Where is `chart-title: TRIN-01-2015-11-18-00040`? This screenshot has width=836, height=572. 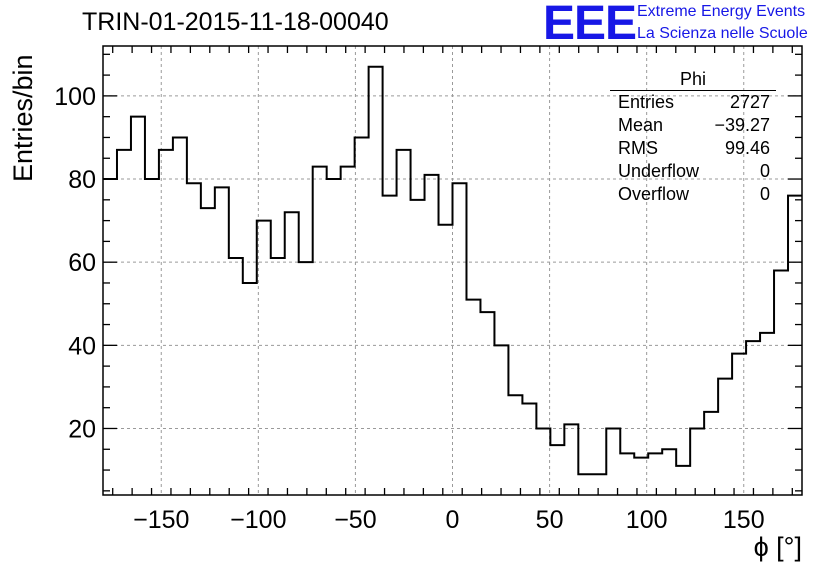 chart-title: TRIN-01-2015-11-18-00040 is located at coordinates (235, 22).